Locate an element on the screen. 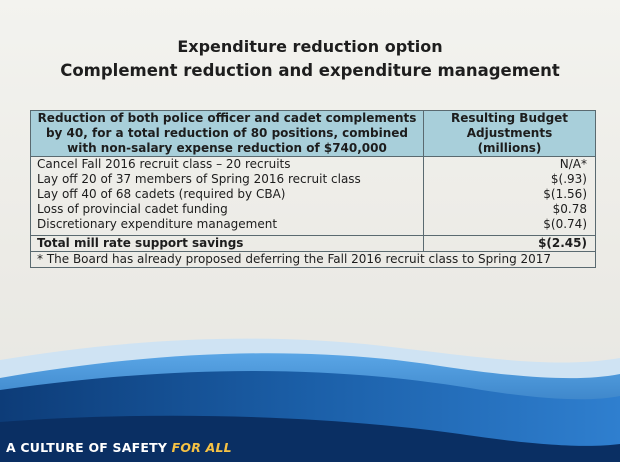 This screenshot has width=620, height=462. row-item: Loss of provincial cadet funding is located at coordinates (227, 209).